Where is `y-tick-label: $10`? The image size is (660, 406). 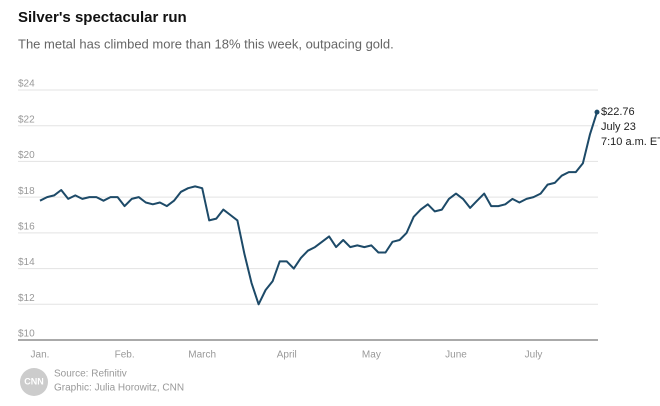
y-tick-label: $10 is located at coordinates (26, 334).